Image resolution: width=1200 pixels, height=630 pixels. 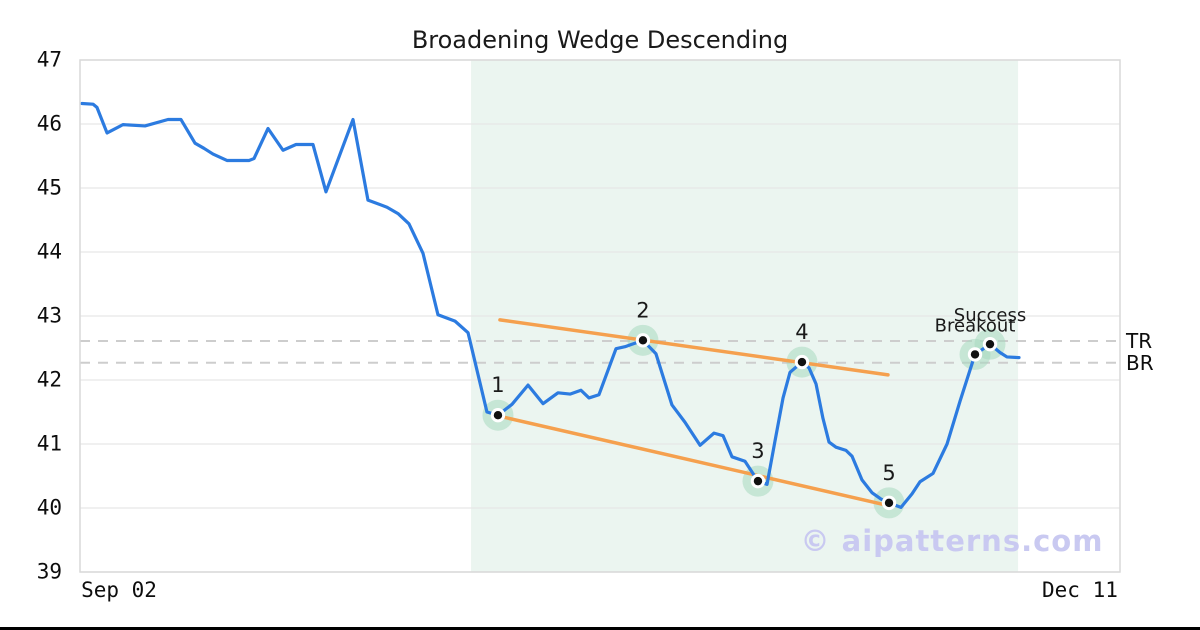 What do you see at coordinates (49, 251) in the screenshot?
I see `y-tick-label: 44` at bounding box center [49, 251].